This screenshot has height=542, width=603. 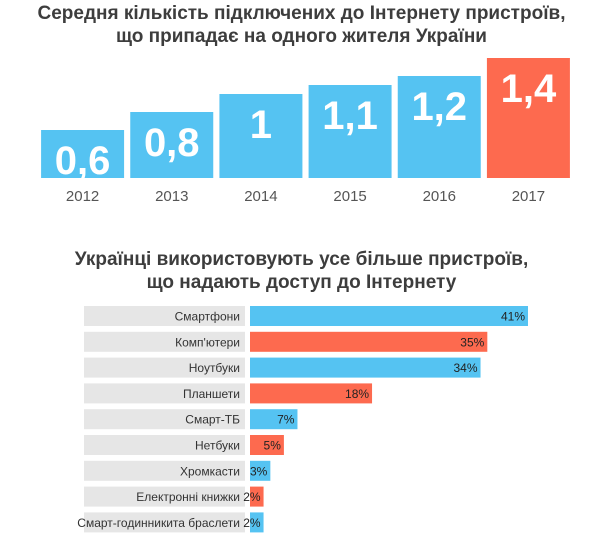 I want to click on device-category-label: Смартфони, so click(x=207, y=317).